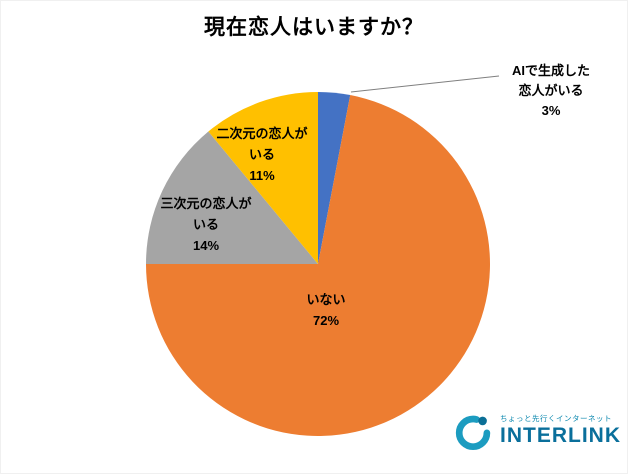 The width and height of the screenshot is (628, 474). I want to click on data-label-none: いない 72%, so click(326, 310).